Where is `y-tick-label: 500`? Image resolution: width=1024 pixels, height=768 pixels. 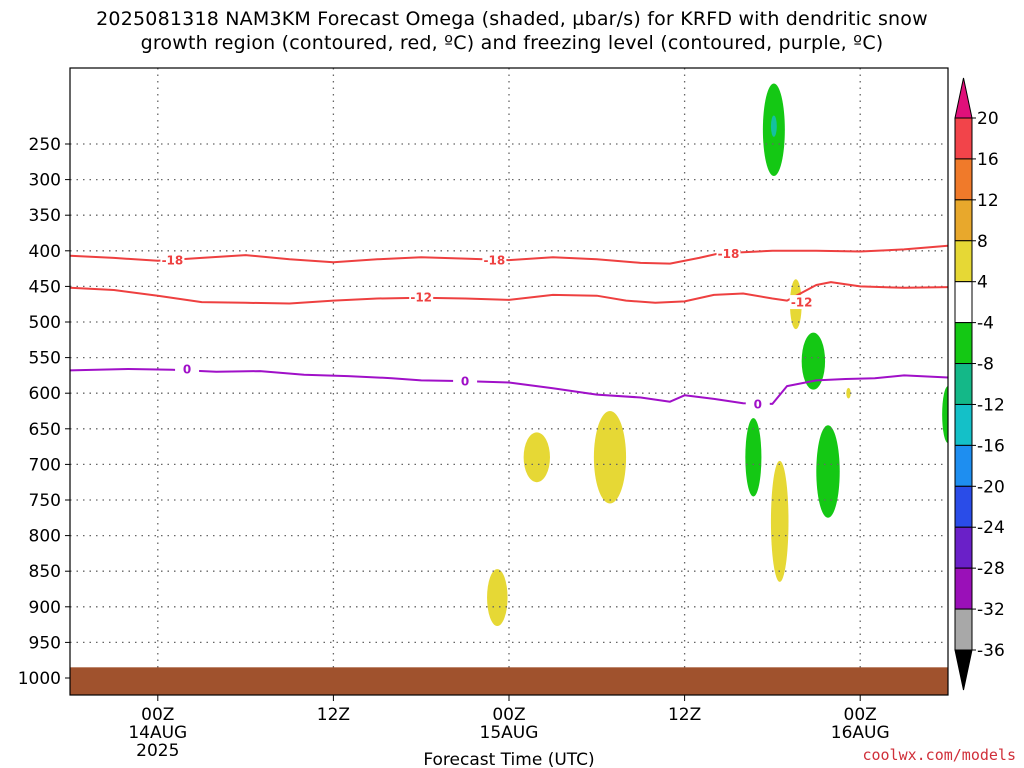
y-tick-label: 500 is located at coordinates (45, 323).